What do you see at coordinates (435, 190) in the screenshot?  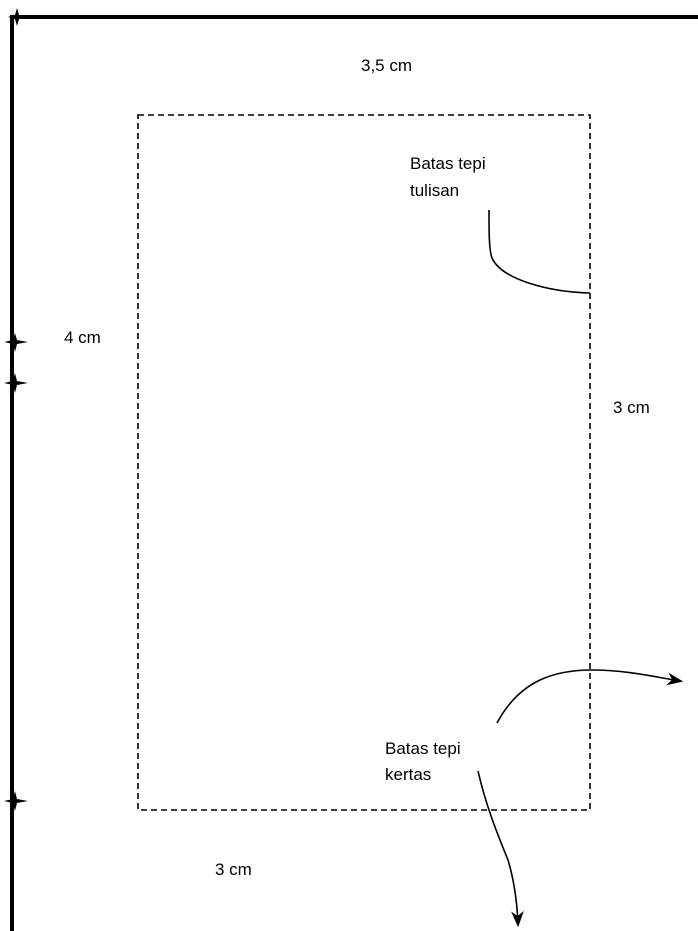 I see `text-boundary-label-line2: tulisan` at bounding box center [435, 190].